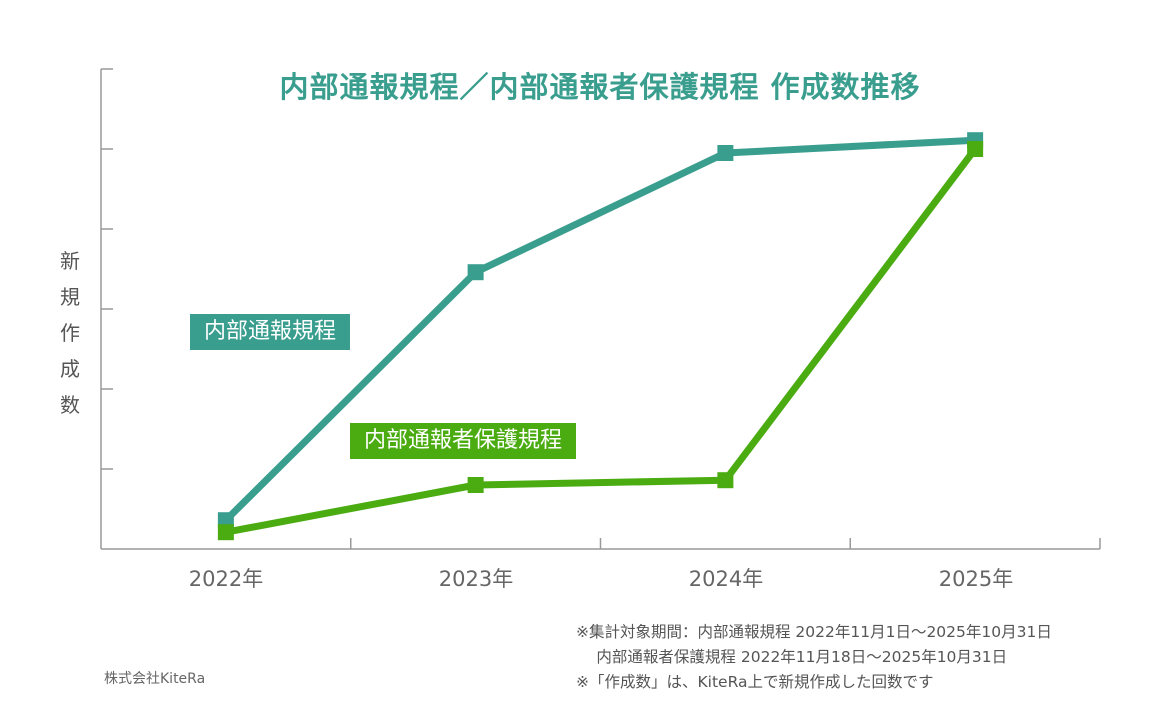 The width and height of the screenshot is (1160, 720). I want to click on footnote: 内部通報者保護規程 2022年11月18日〜2025年10月31日, so click(792, 657).